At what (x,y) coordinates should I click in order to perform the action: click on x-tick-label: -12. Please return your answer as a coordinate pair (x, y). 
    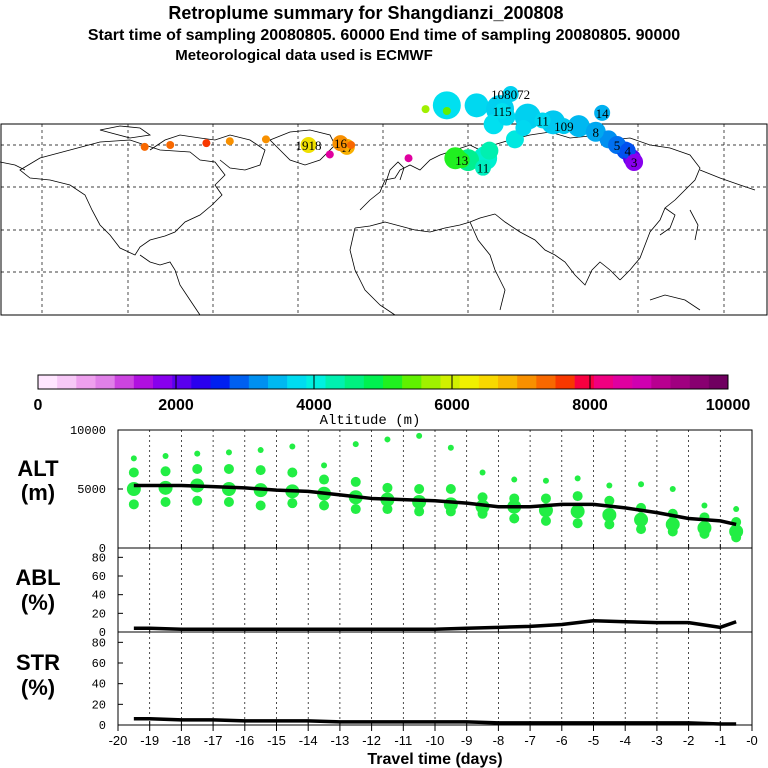
    Looking at the image, I should click on (371, 740).